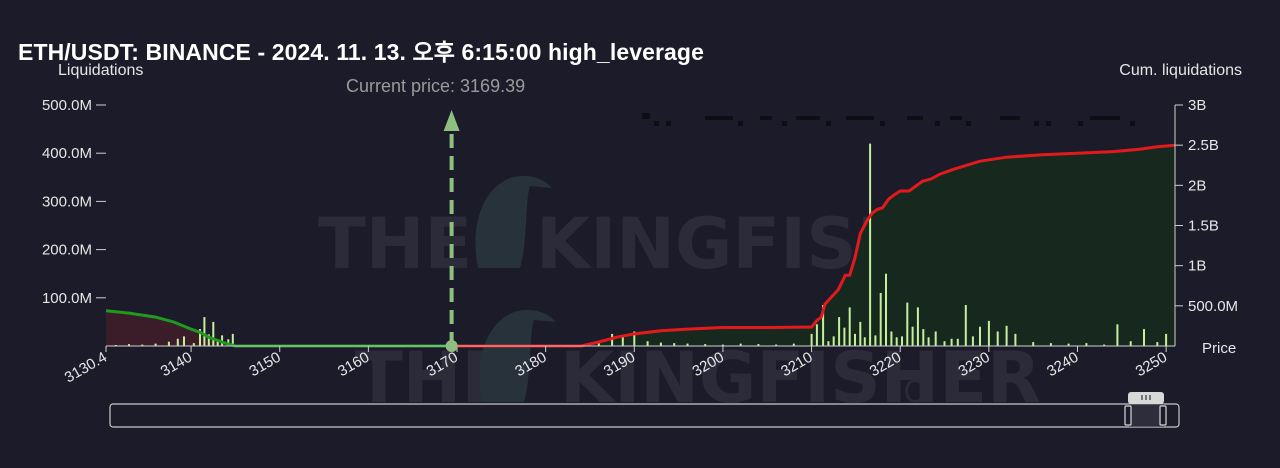 Image resolution: width=1280 pixels, height=468 pixels. What do you see at coordinates (888, 119) in the screenshot?
I see `dashed-bars-top` at bounding box center [888, 119].